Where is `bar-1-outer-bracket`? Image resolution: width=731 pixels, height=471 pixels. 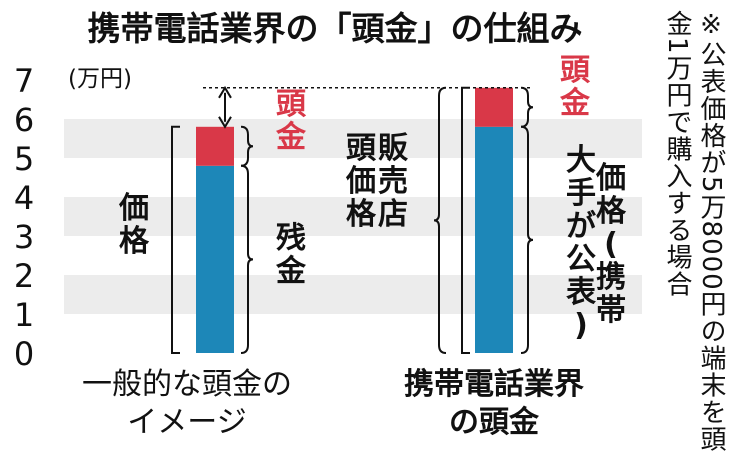 bar-1-outer-bracket is located at coordinates (175, 239).